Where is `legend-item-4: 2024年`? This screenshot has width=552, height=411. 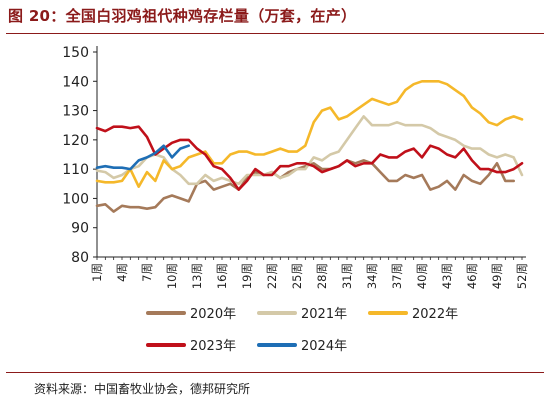 legend-item-4: 2024年 is located at coordinates (302, 346).